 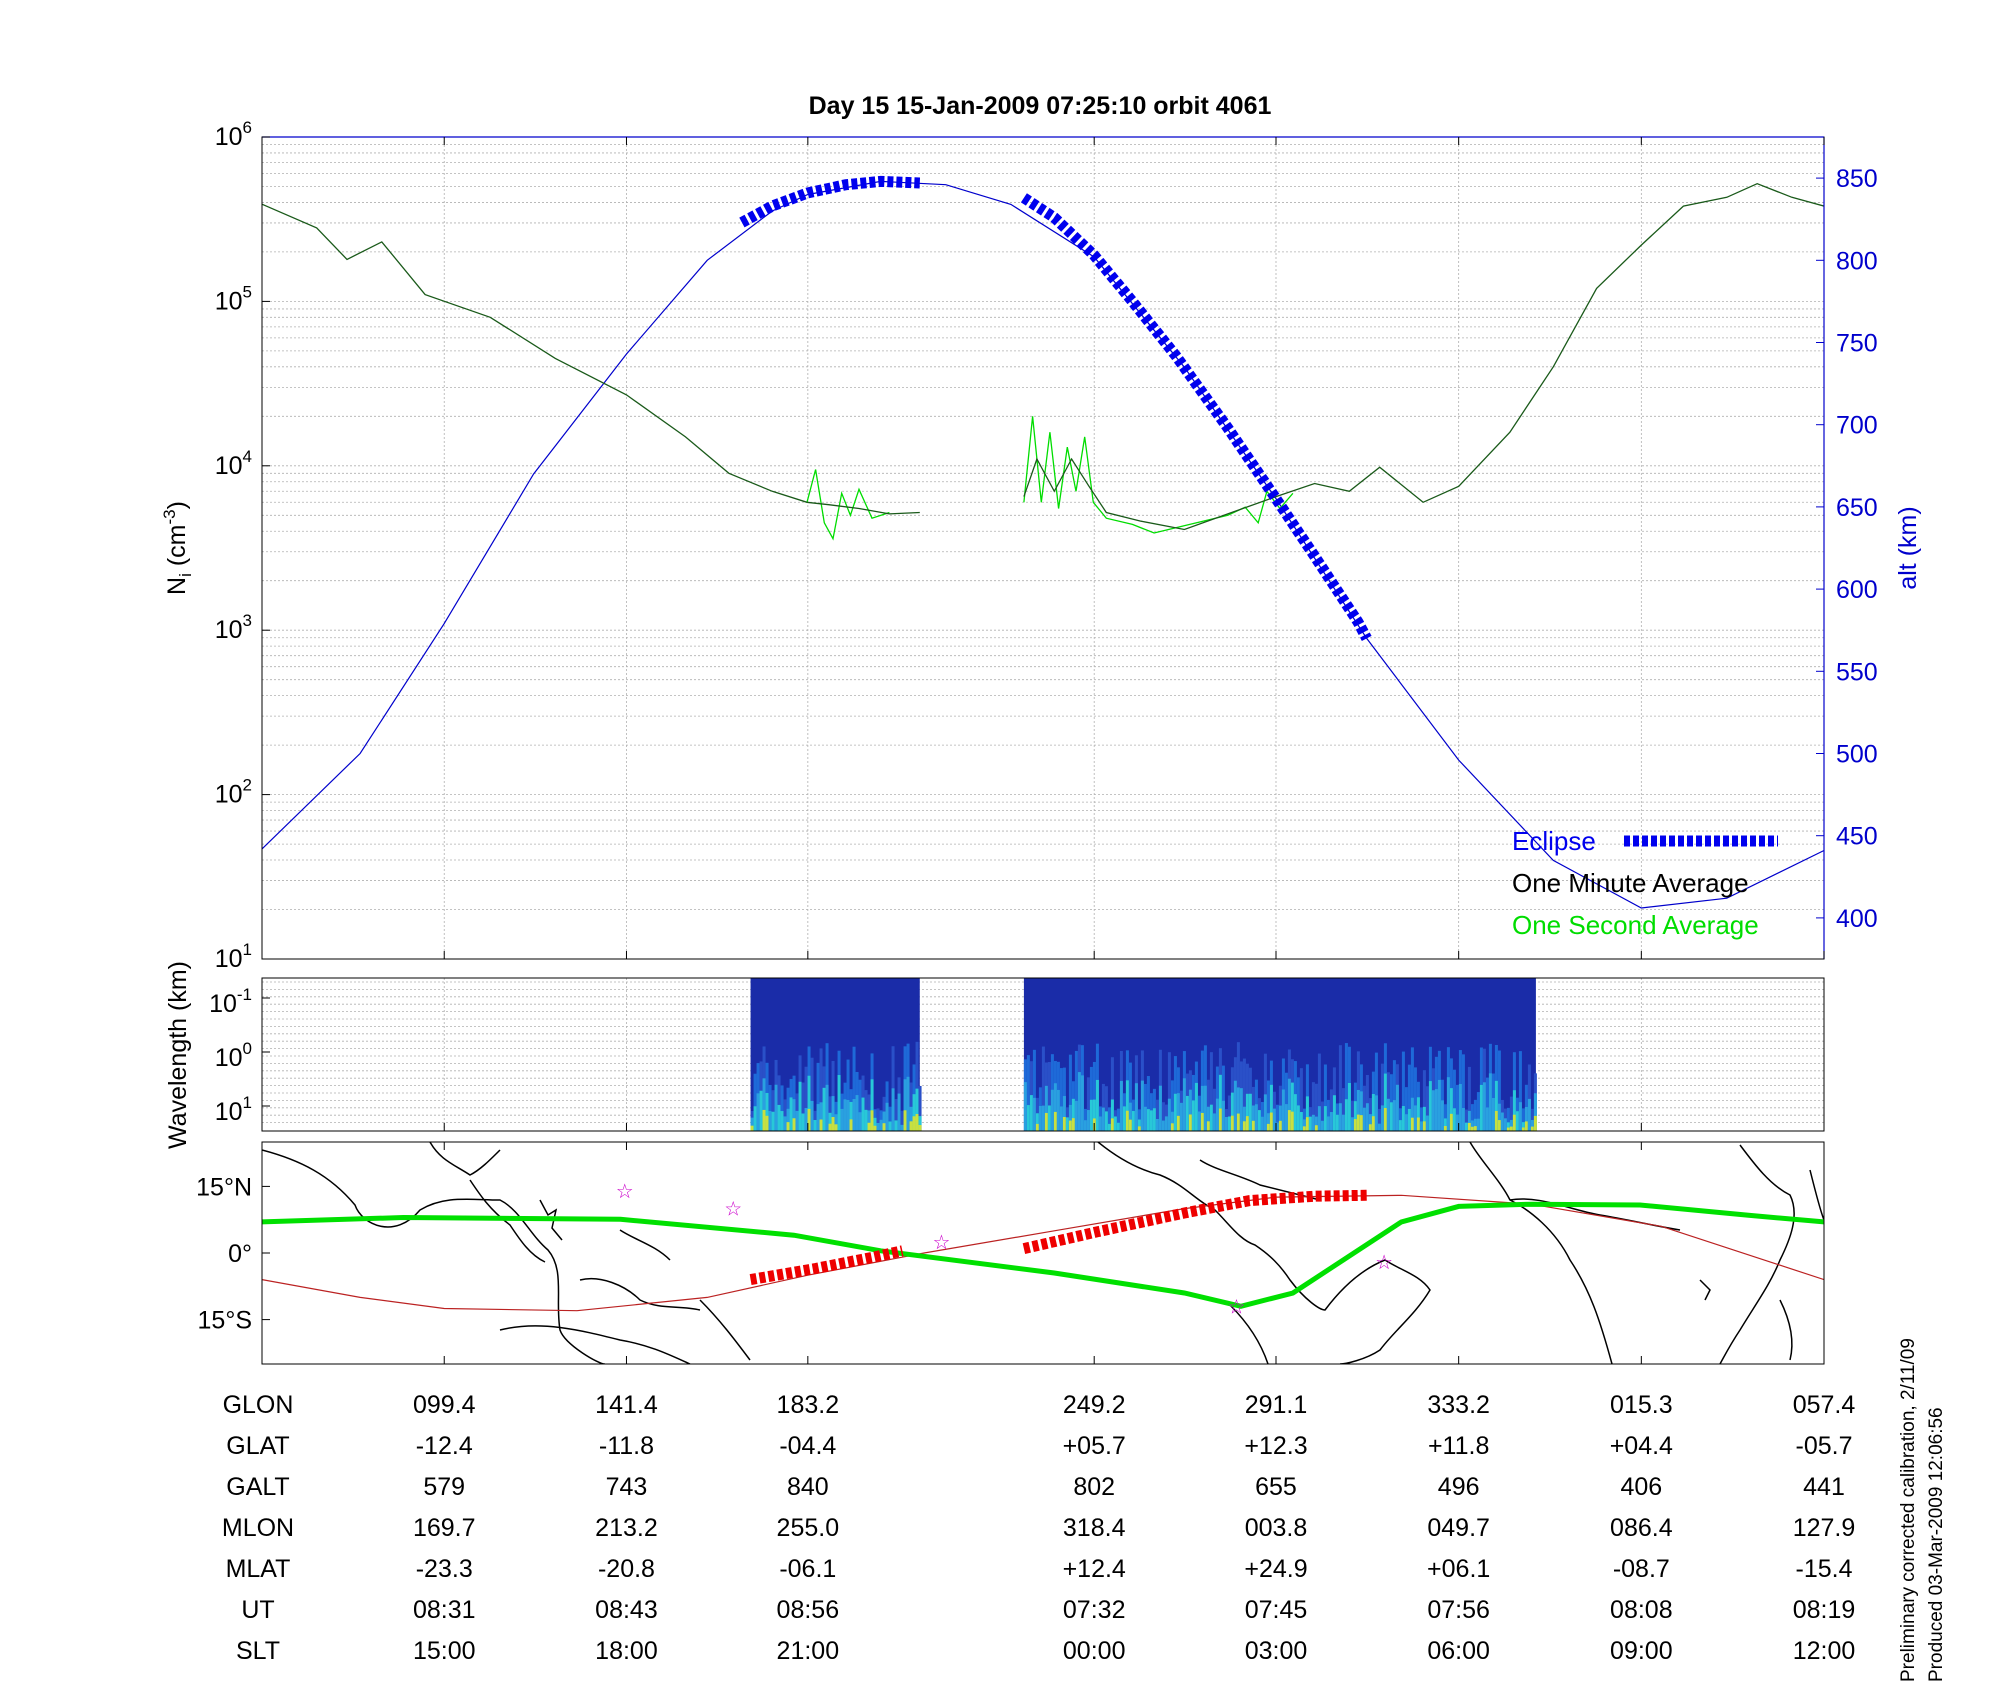 I want to click on altitude-tick-label: 750, so click(x=1857, y=344).